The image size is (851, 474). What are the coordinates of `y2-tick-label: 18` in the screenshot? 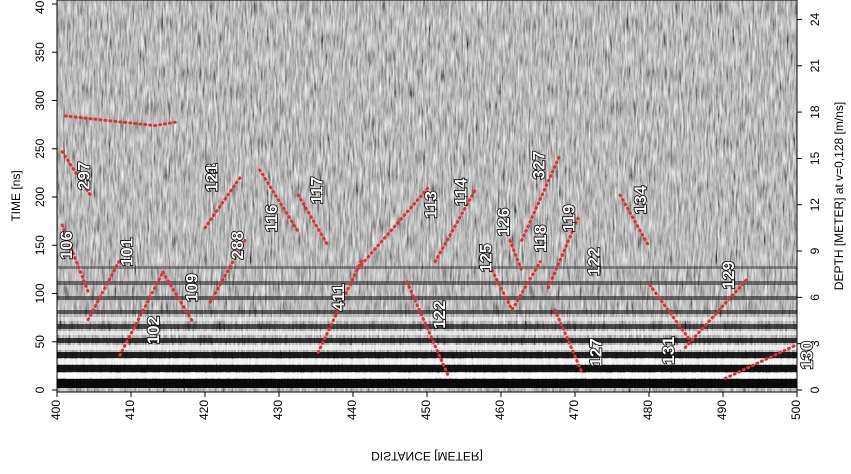 It's located at (815, 112).